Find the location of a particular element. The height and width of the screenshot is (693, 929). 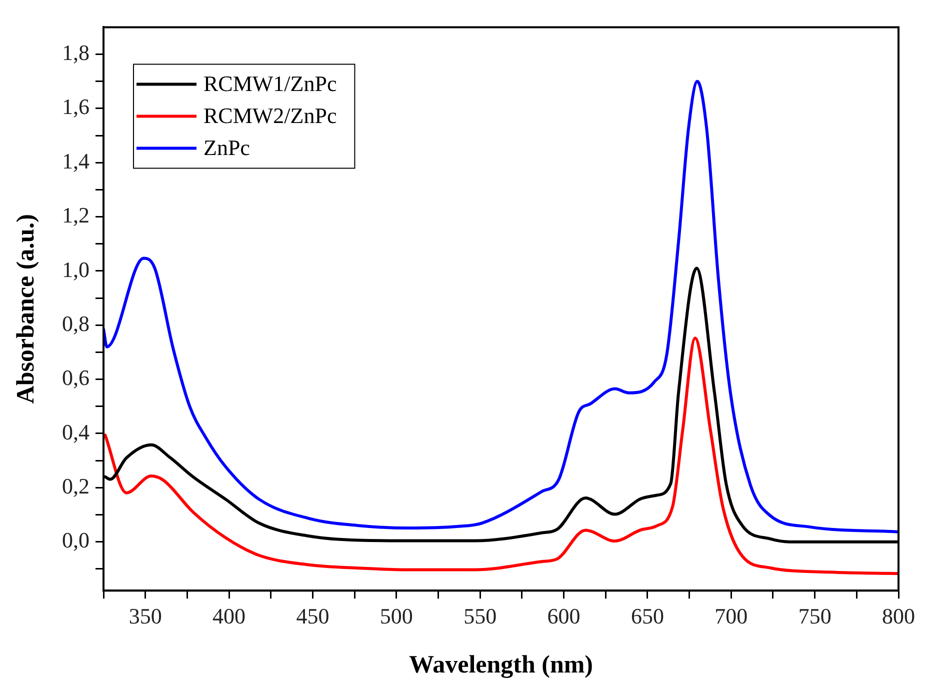

x-tick-label: 600 is located at coordinates (563, 616).